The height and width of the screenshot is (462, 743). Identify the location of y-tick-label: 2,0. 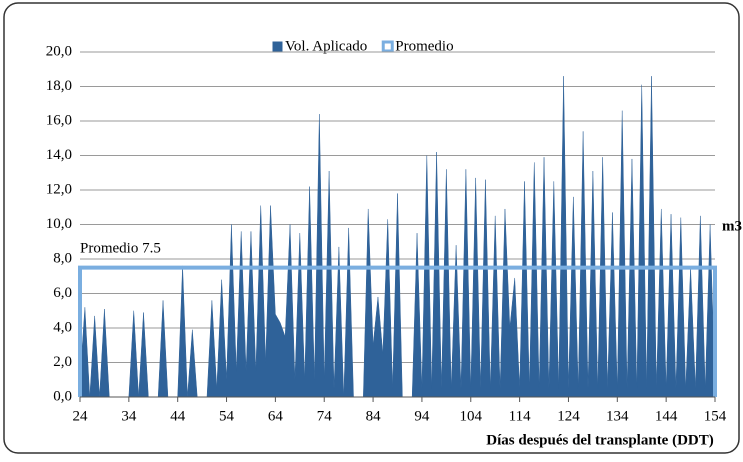
(62, 362).